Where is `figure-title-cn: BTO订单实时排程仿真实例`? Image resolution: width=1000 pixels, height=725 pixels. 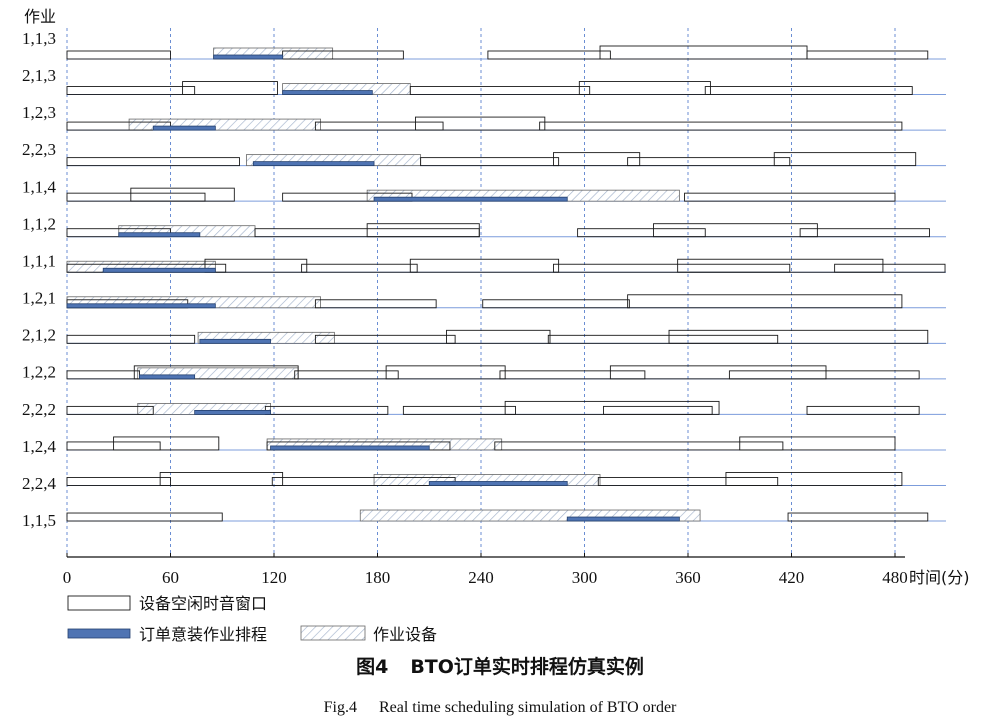
figure-title-cn: BTO订单实时排程仿真实例 is located at coordinates (527, 667).